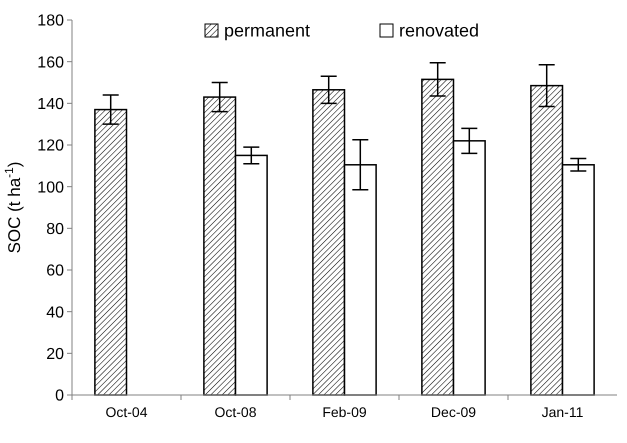 The image size is (627, 443). What do you see at coordinates (235, 412) in the screenshot?
I see `x-tick-label: Oct-08` at bounding box center [235, 412].